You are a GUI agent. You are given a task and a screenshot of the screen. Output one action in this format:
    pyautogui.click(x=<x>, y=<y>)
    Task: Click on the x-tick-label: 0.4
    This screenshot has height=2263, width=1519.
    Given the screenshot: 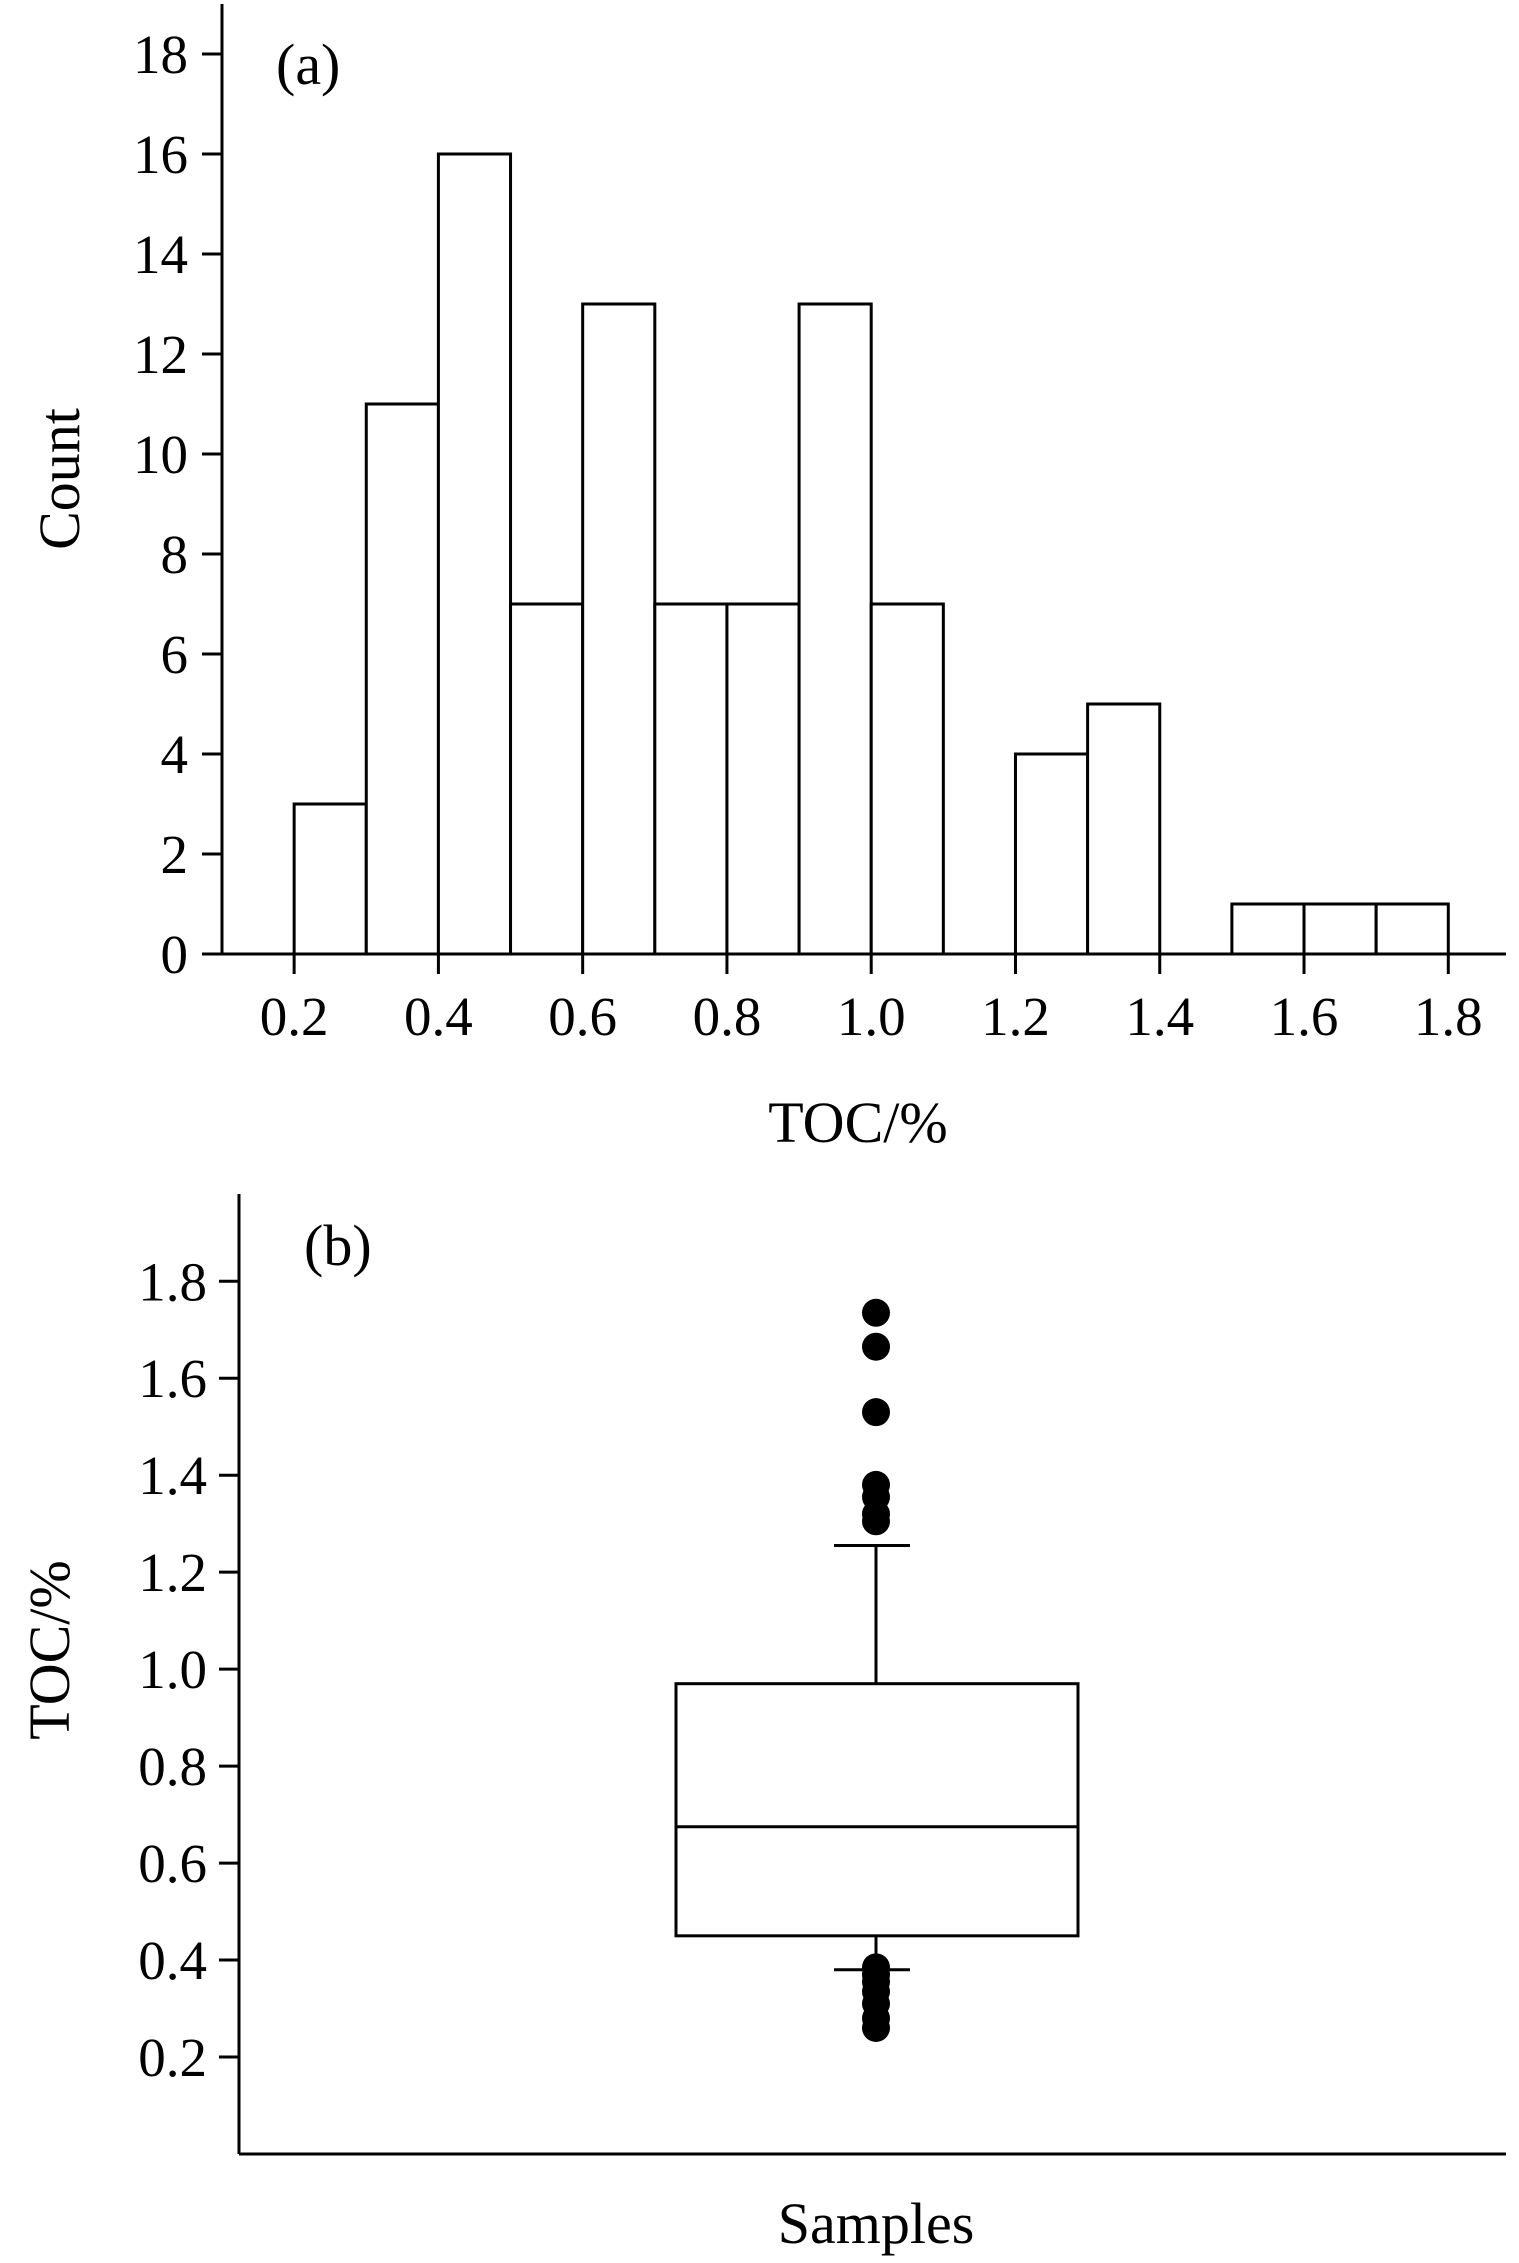 What is the action you would take?
    pyautogui.click(x=438, y=1016)
    